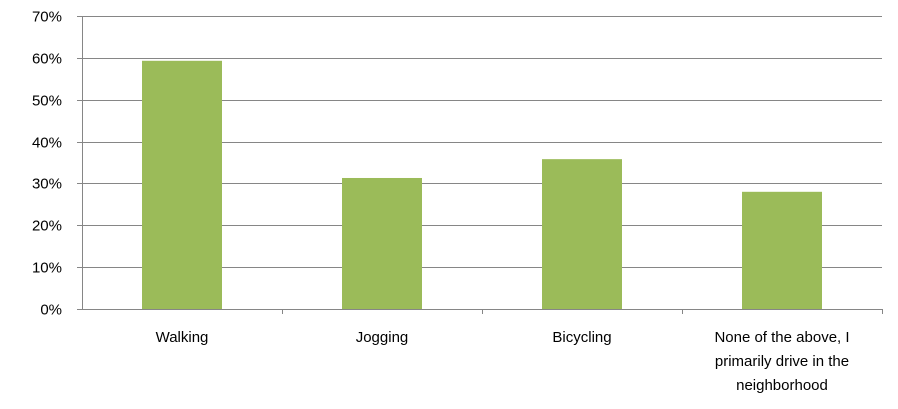 The image size is (898, 409). I want to click on x-category-label-line: primarily drive in the, so click(782, 361).